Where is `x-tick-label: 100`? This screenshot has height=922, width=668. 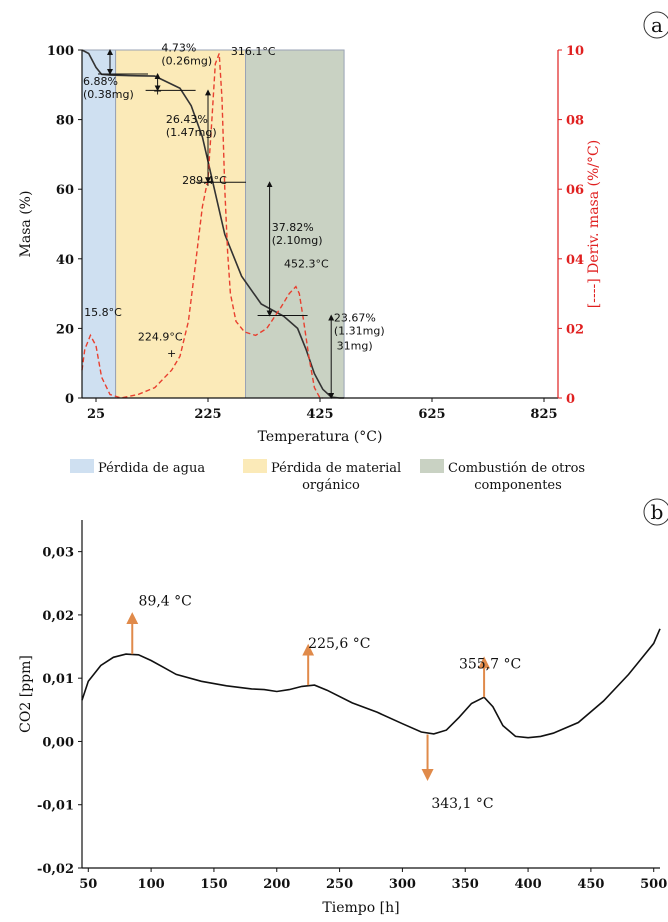 x-tick-label: 100 is located at coordinates (151, 884).